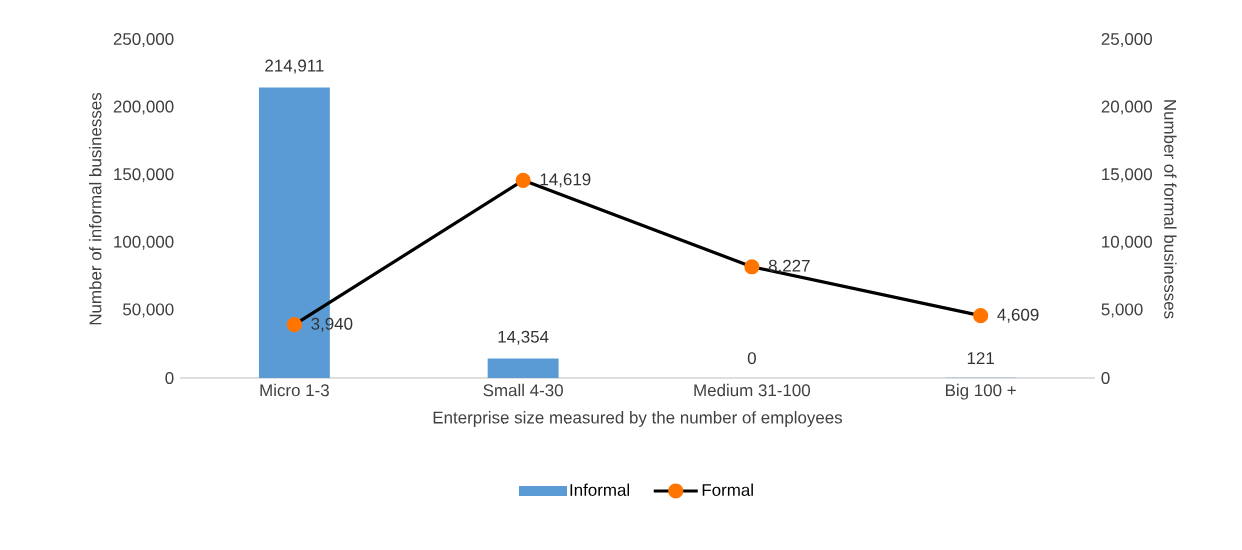 The height and width of the screenshot is (550, 1242). Describe the element at coordinates (294, 390) in the screenshot. I see `x-tick-label: Micro 1-3` at that location.